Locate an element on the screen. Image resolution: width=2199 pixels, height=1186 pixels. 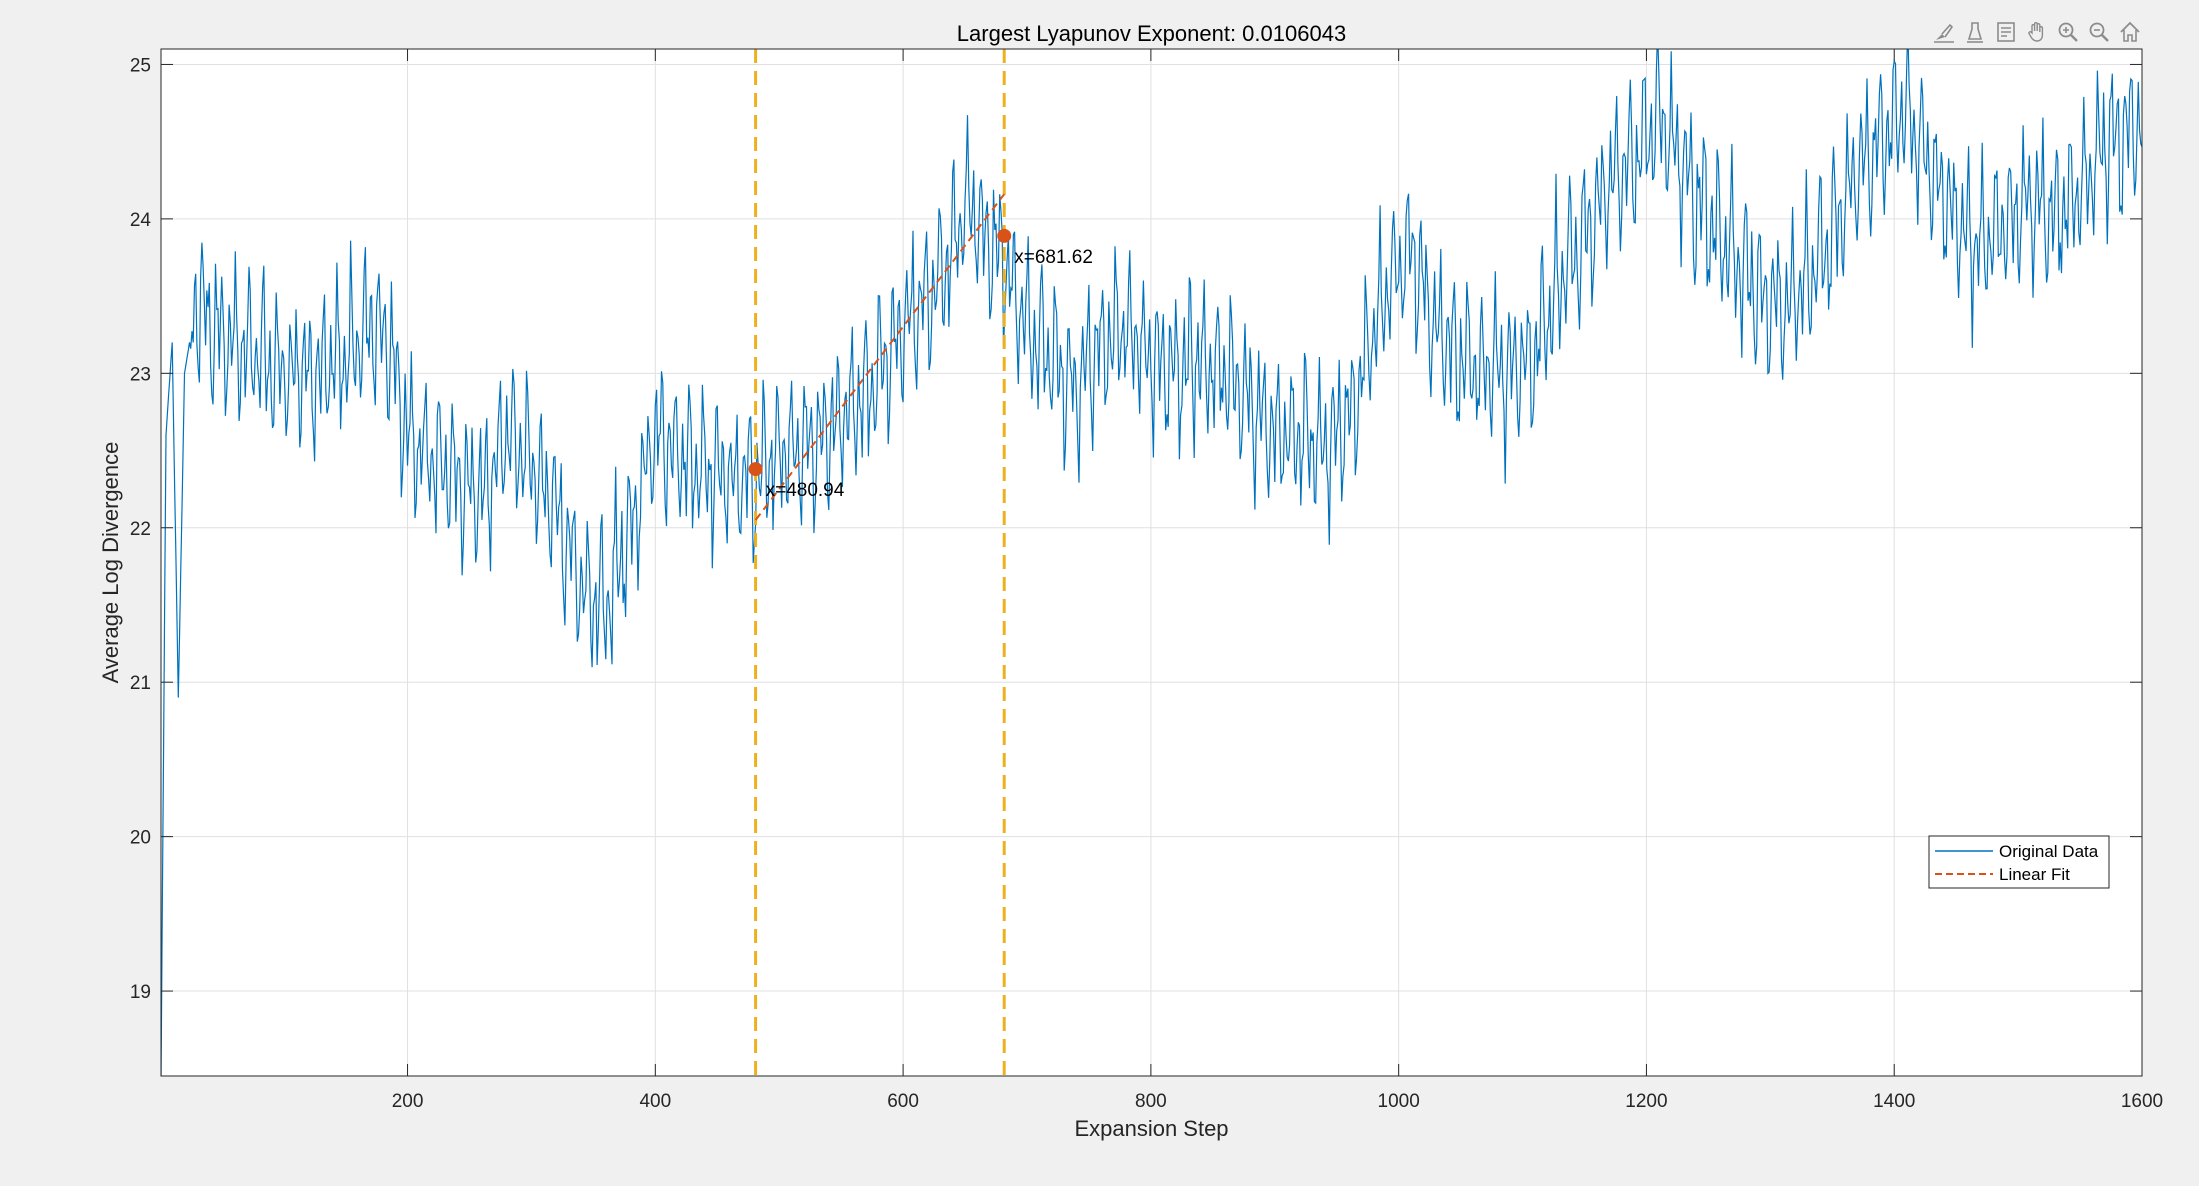
datatip-markers: x=480.94 x=681.62 is located at coordinates (920, 364).